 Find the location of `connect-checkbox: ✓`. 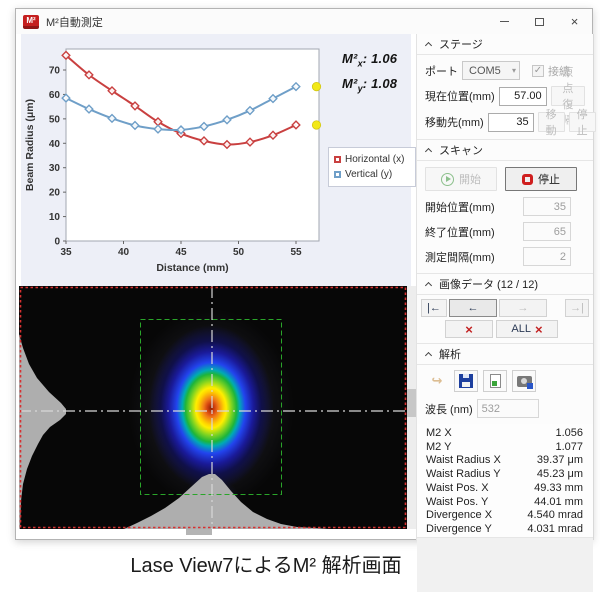

connect-checkbox: ✓ is located at coordinates (538, 70).